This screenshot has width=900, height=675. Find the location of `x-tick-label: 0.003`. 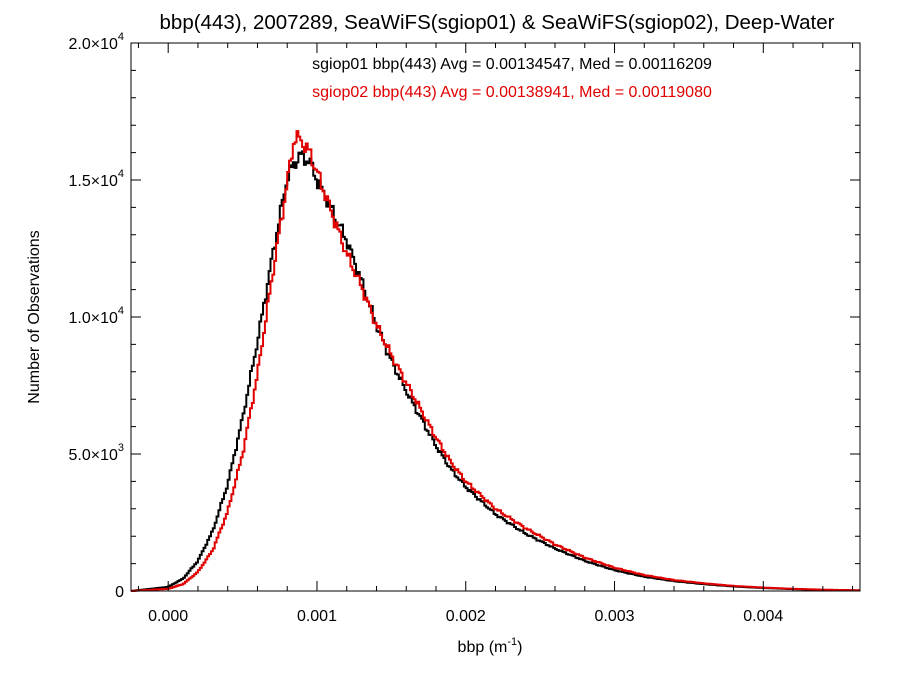

x-tick-label: 0.003 is located at coordinates (614, 616).